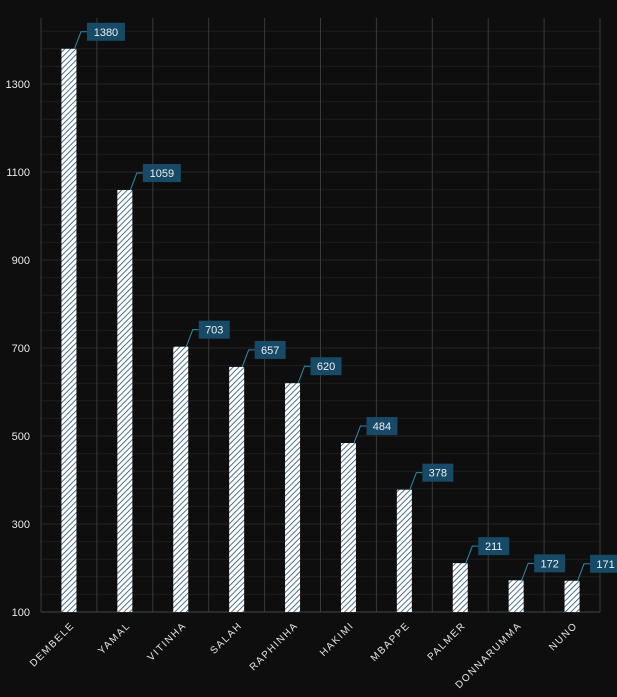  Describe the element at coordinates (167, 641) in the screenshot. I see `x-tick-label: VITINHA` at that location.